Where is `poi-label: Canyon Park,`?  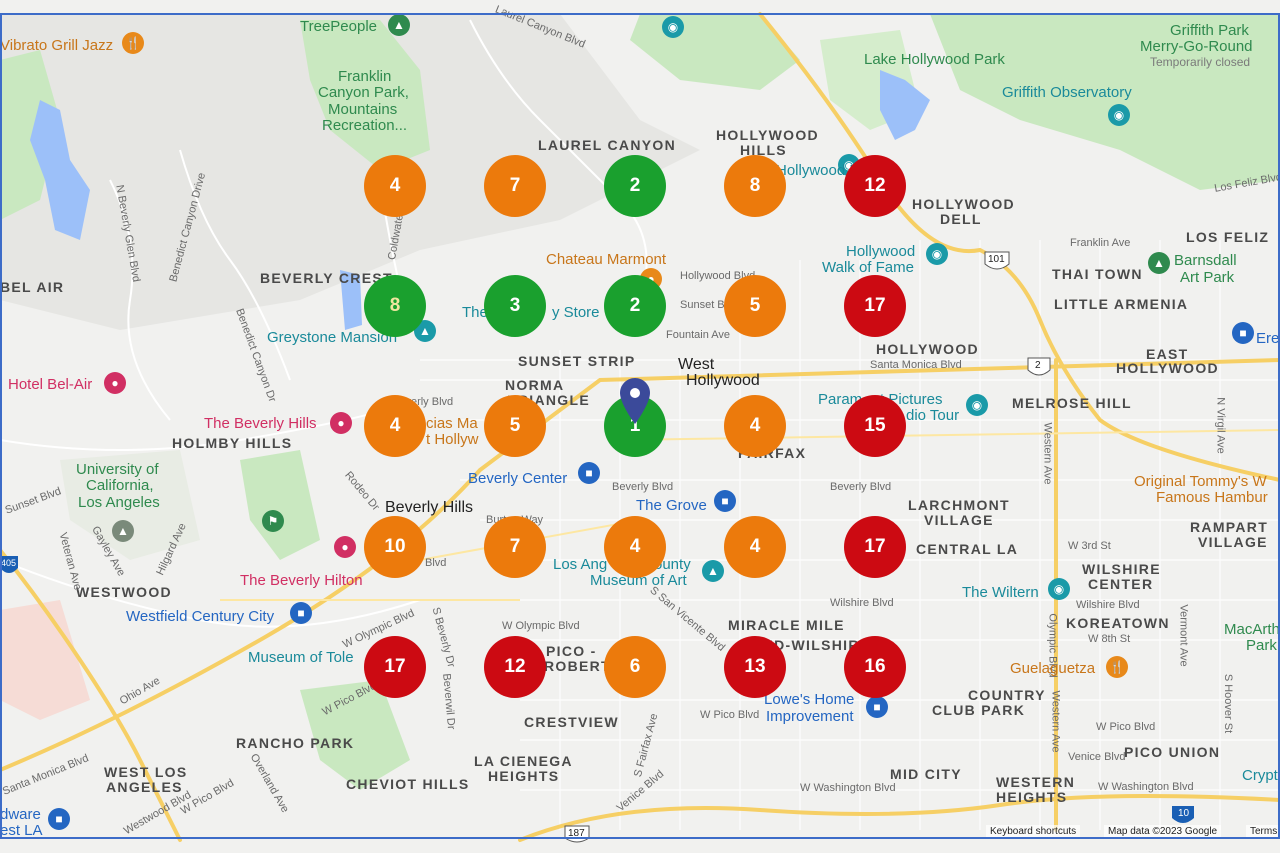
poi-label: Canyon Park, is located at coordinates (363, 92).